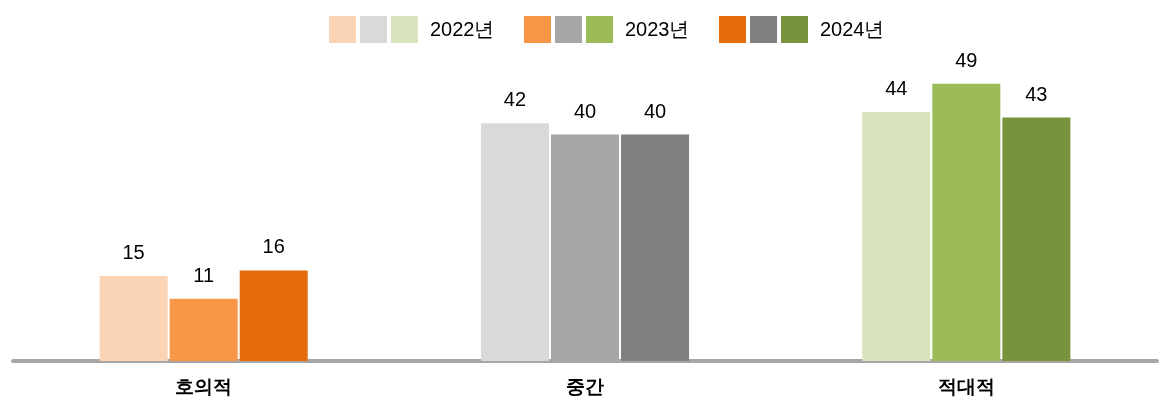  What do you see at coordinates (515, 99) in the screenshot?
I see `data-label: 42` at bounding box center [515, 99].